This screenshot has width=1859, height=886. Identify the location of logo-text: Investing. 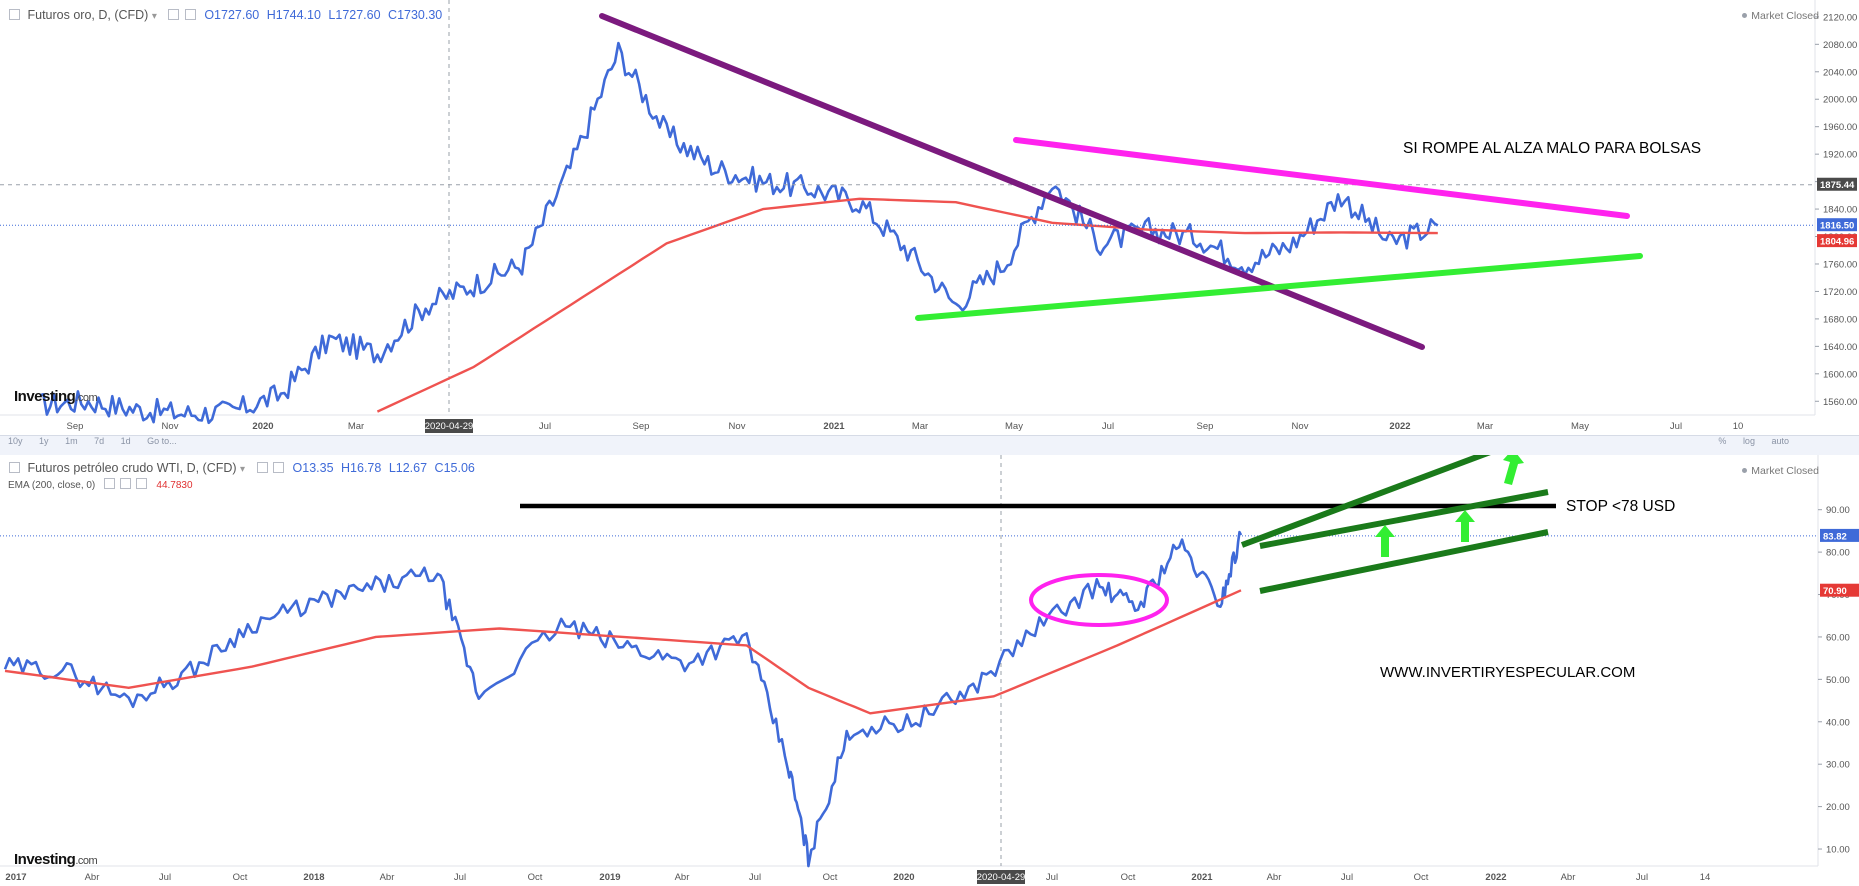
(45, 859).